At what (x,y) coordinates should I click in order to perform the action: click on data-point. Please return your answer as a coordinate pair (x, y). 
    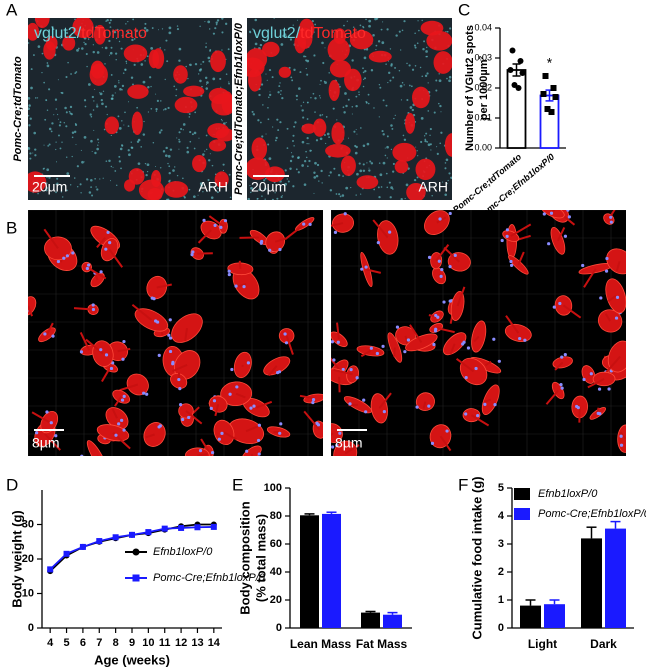
    Looking at the image, I should click on (213, 526).